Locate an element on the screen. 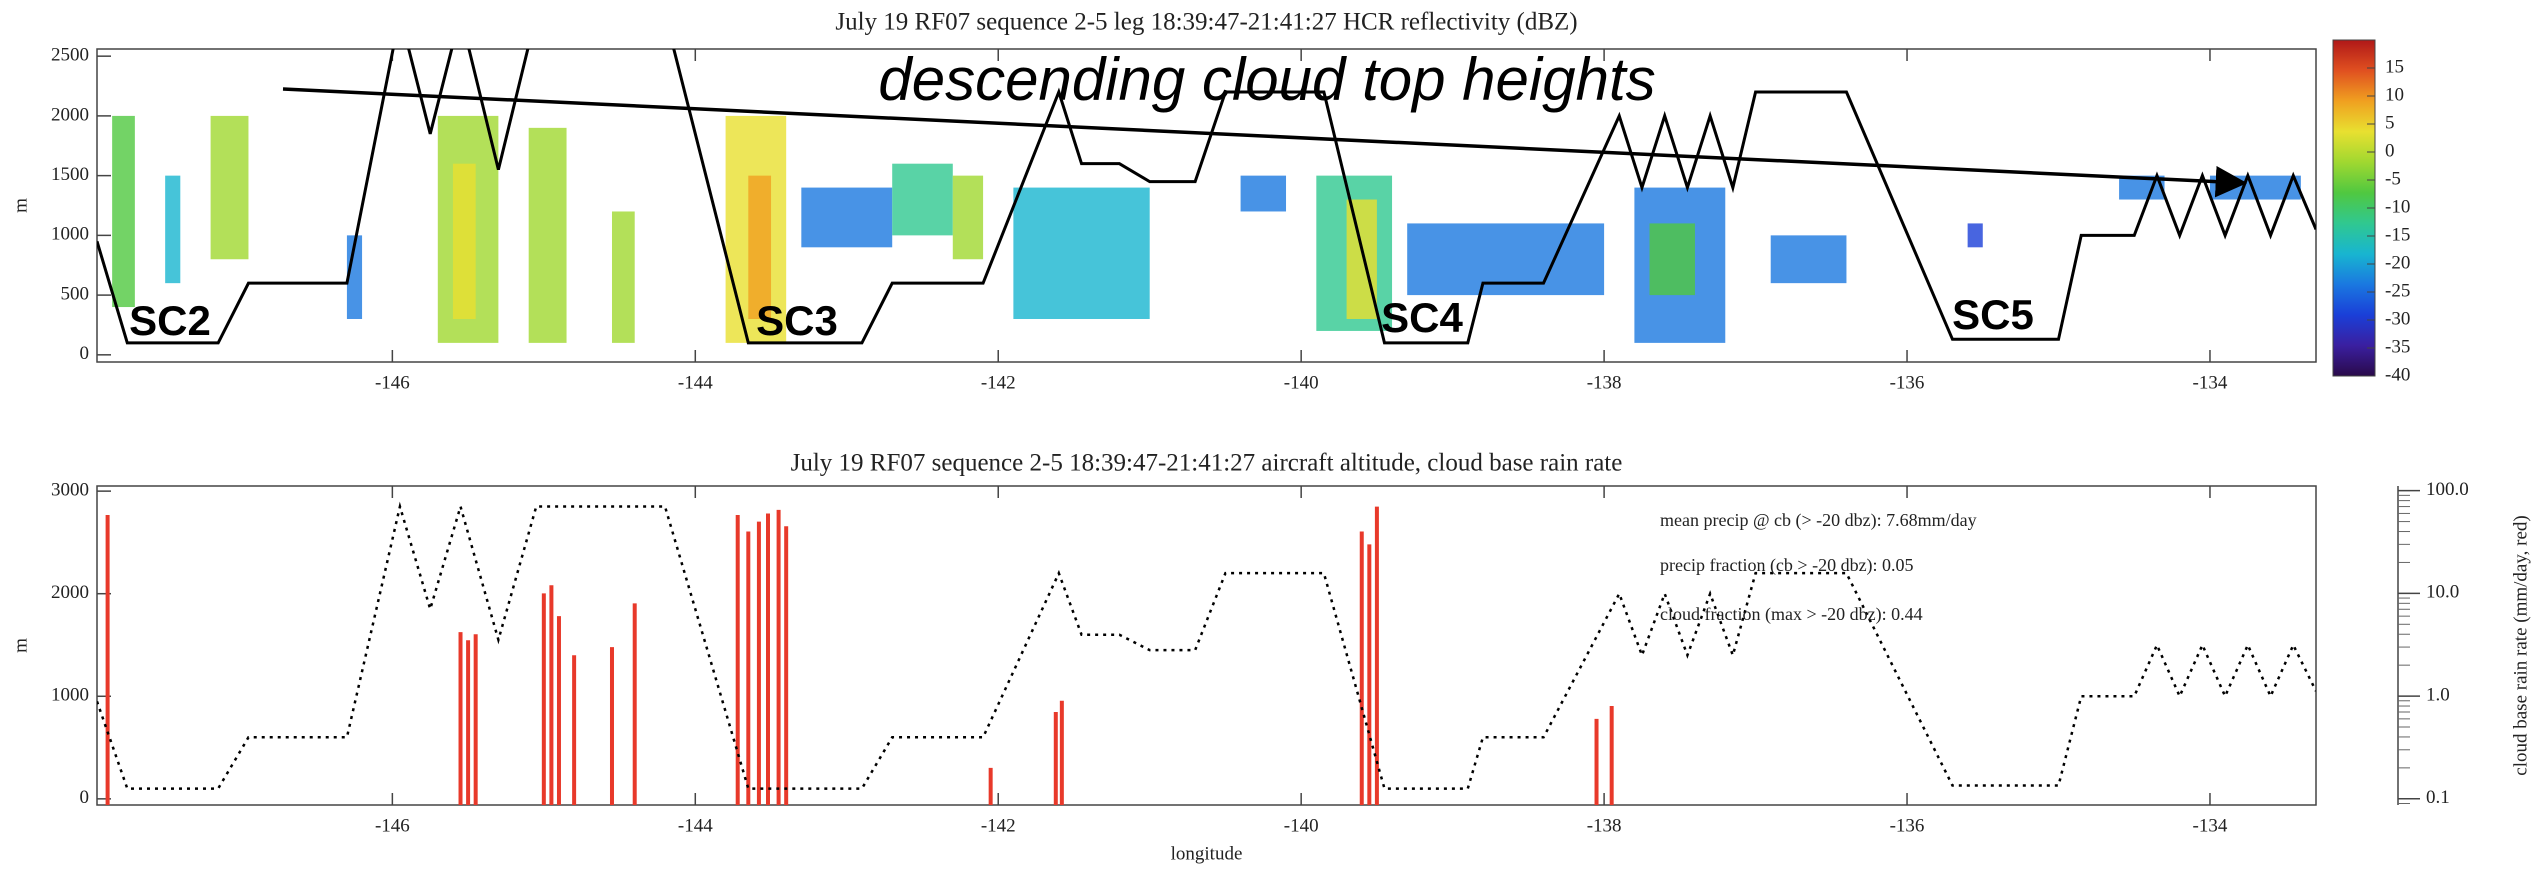 This screenshot has width=2540, height=869. case-label: SC5 is located at coordinates (1993, 314).